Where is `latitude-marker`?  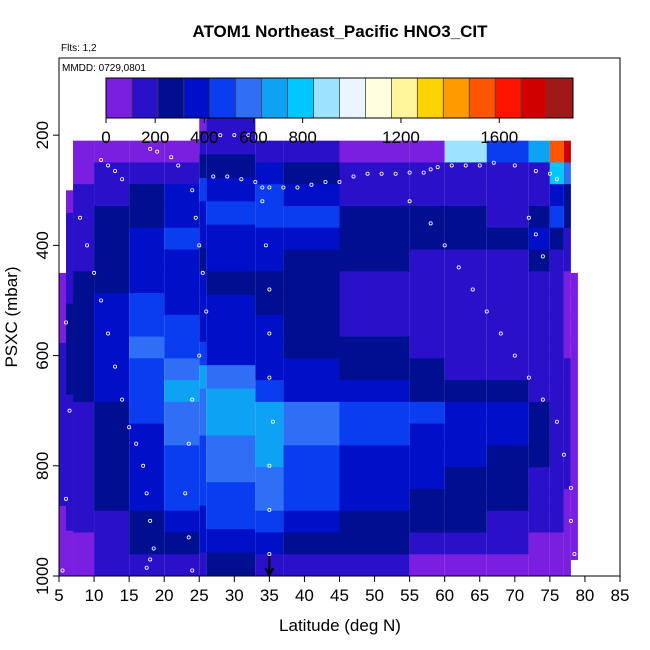
latitude-marker is located at coordinates (269, 567).